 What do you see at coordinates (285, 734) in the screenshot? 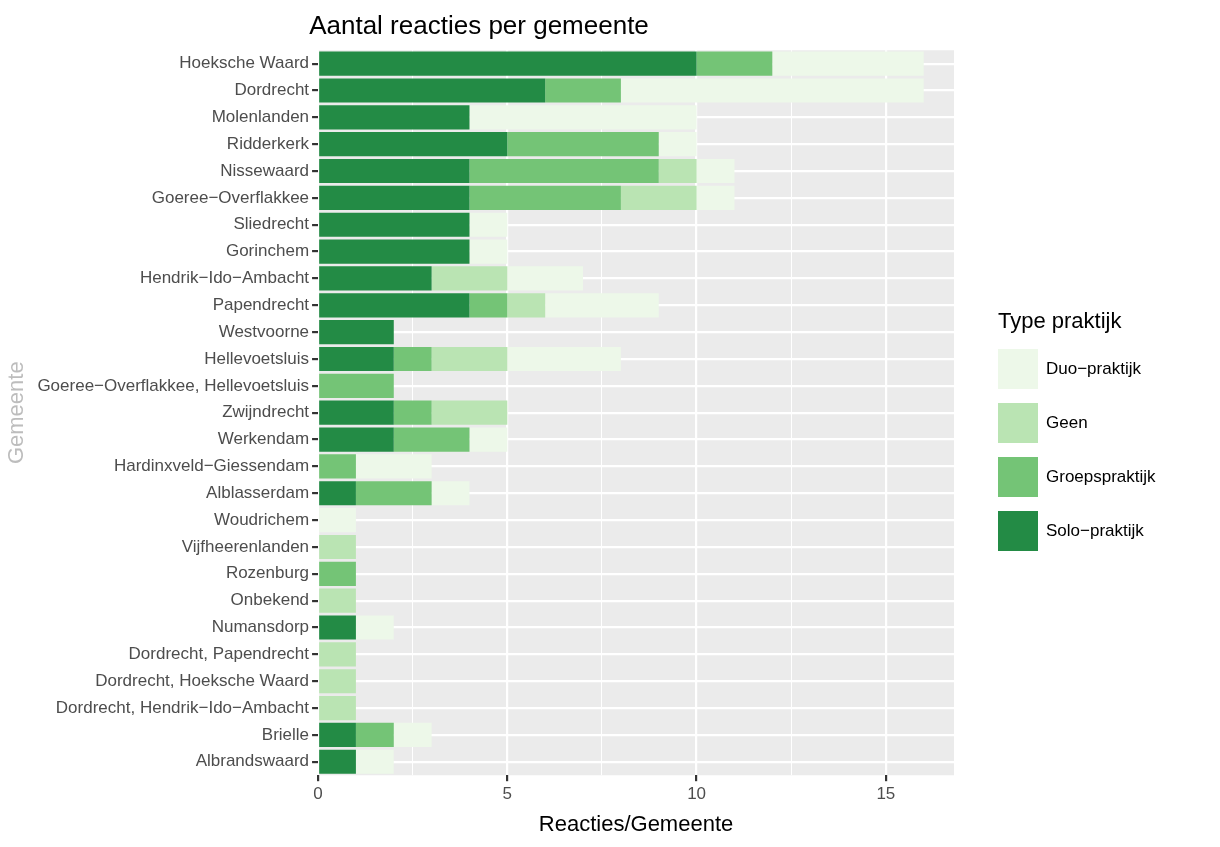
I see `y-tick-label: Brielle` at bounding box center [285, 734].